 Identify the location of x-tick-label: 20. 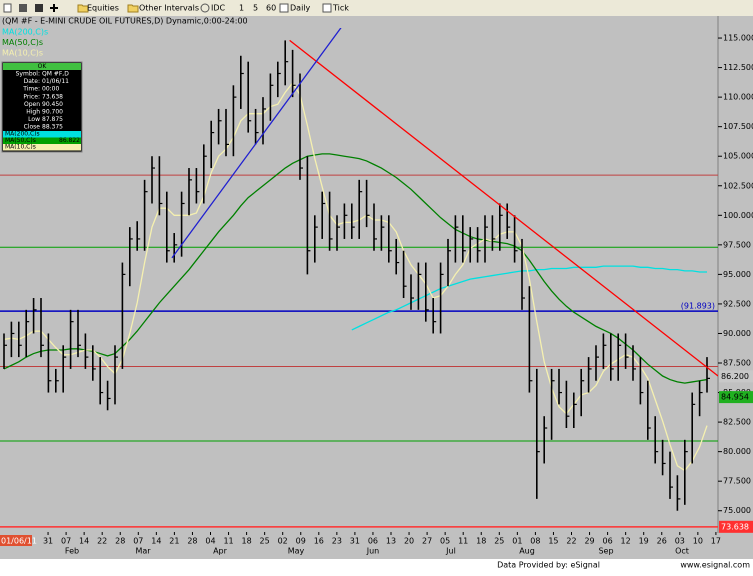
(409, 541).